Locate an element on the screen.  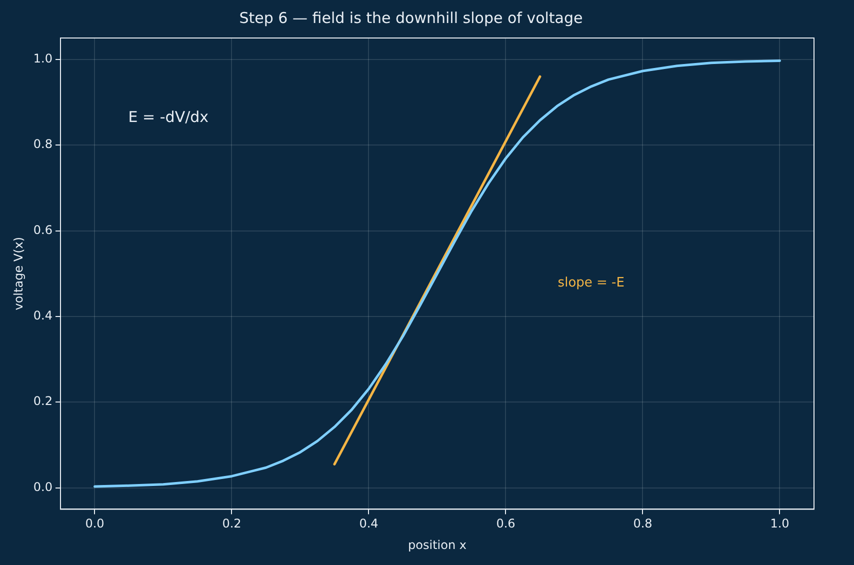
y-axis-title: voltage V(x) is located at coordinates (18, 273).